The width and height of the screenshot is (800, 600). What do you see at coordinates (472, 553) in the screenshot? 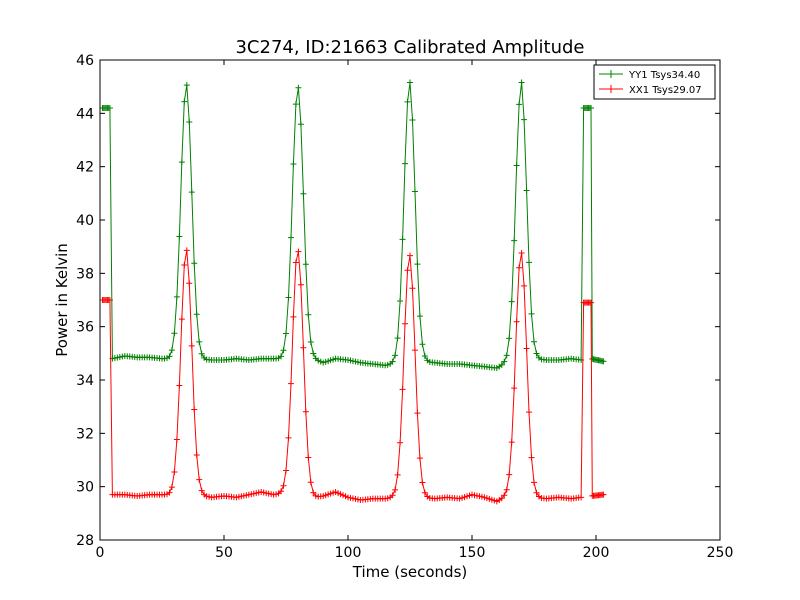
I see `x-tick-label: 150` at bounding box center [472, 553].